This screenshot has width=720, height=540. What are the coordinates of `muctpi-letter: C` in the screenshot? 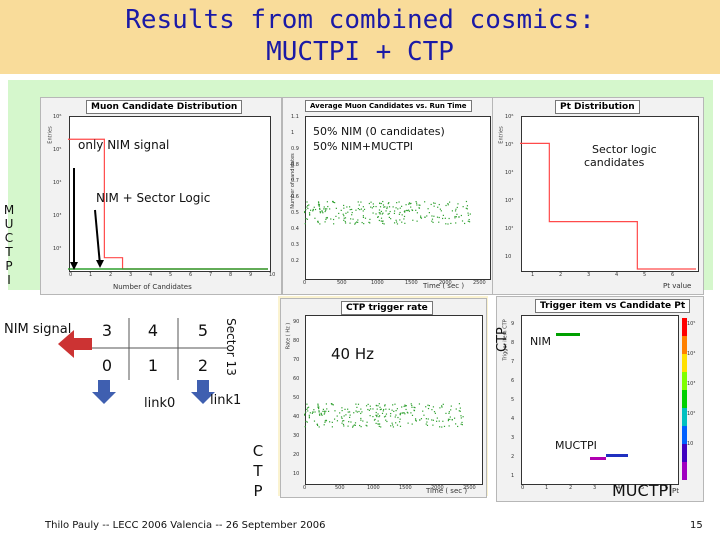 It's located at (9, 238).